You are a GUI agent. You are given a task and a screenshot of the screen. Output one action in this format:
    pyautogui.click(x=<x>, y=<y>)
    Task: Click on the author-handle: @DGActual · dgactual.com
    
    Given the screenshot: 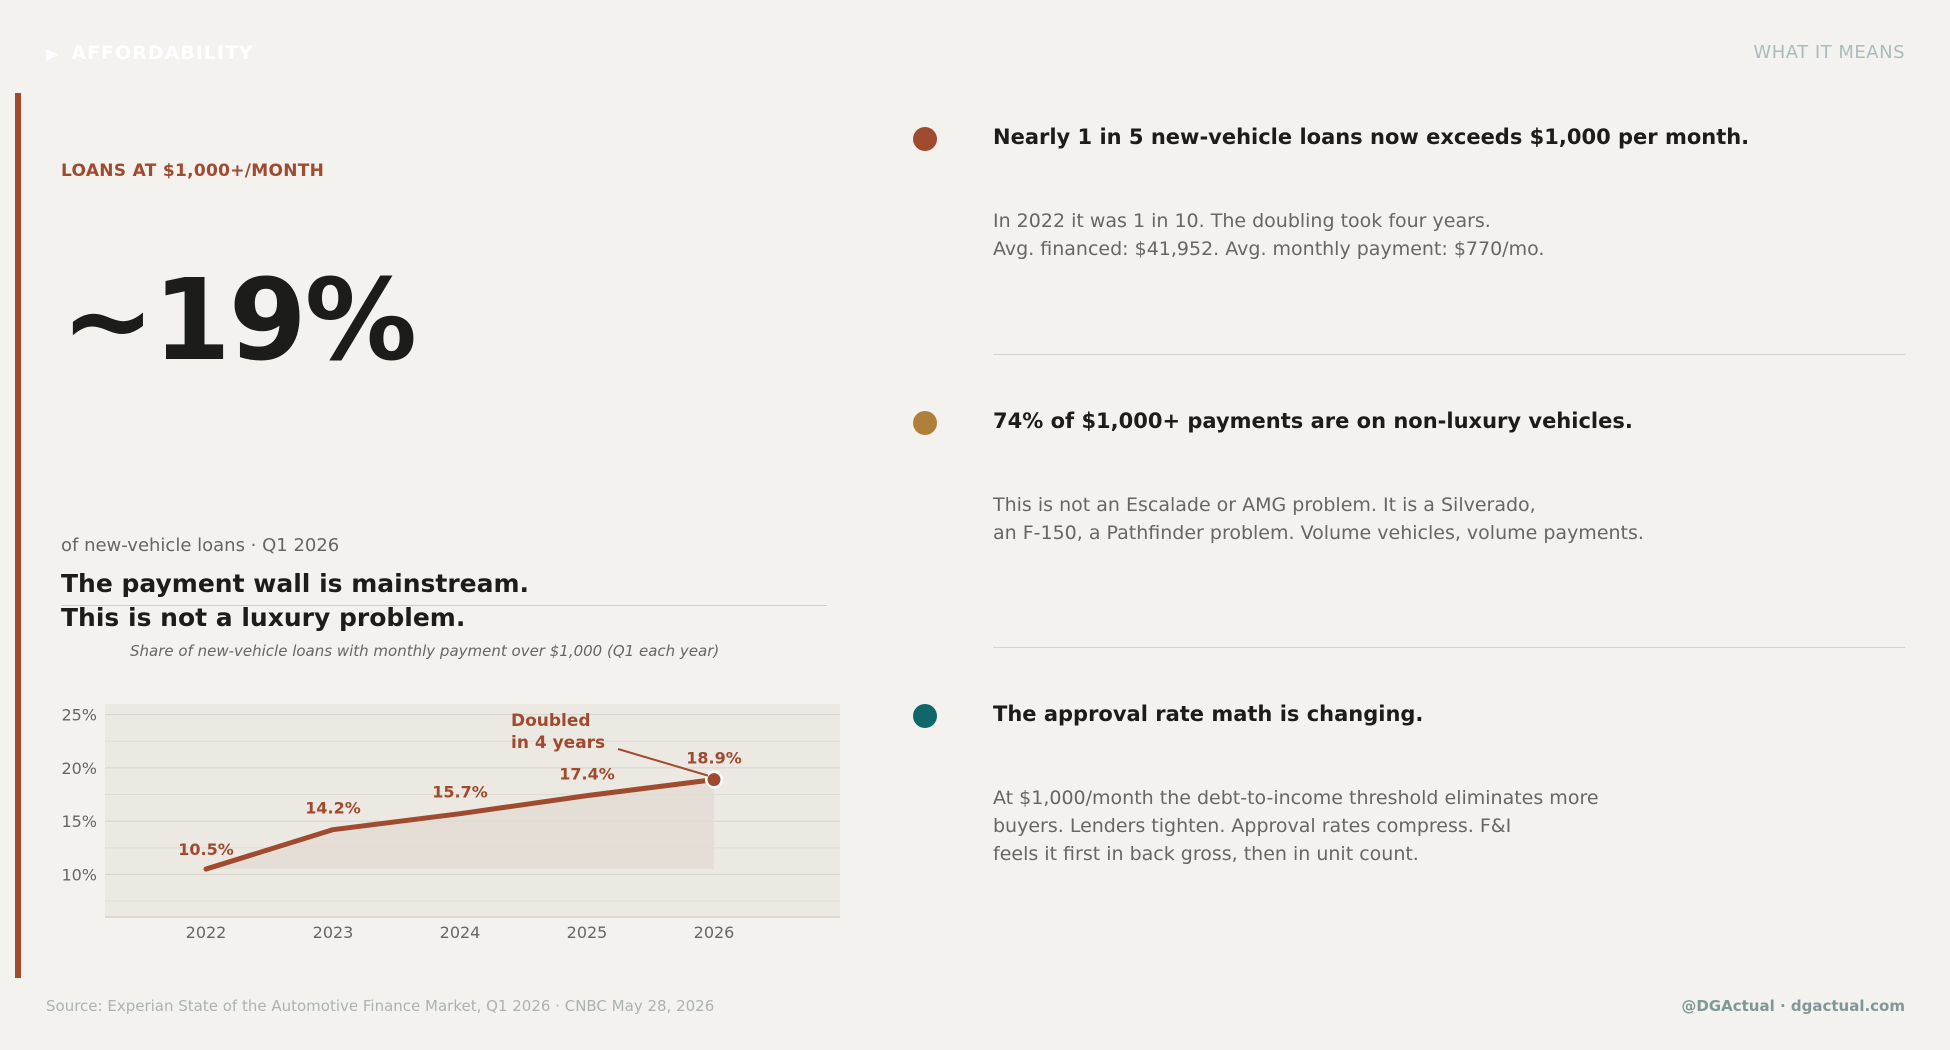 What is the action you would take?
    pyautogui.click(x=1793, y=1006)
    